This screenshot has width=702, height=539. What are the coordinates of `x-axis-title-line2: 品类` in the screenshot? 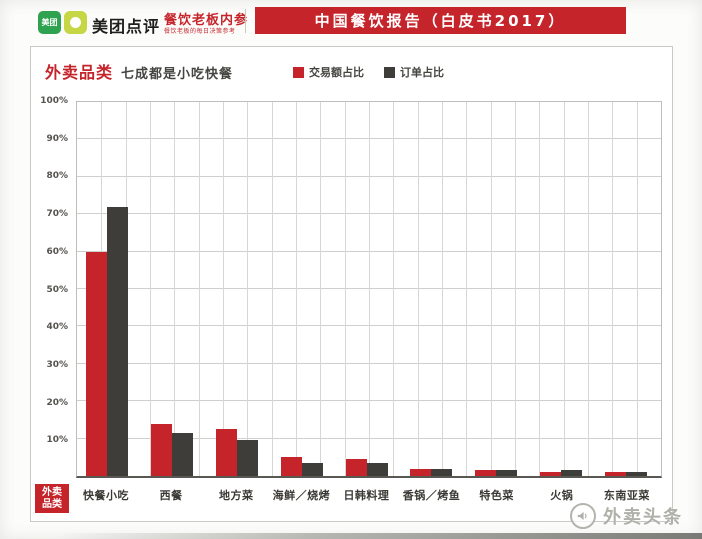 It's located at (52, 504).